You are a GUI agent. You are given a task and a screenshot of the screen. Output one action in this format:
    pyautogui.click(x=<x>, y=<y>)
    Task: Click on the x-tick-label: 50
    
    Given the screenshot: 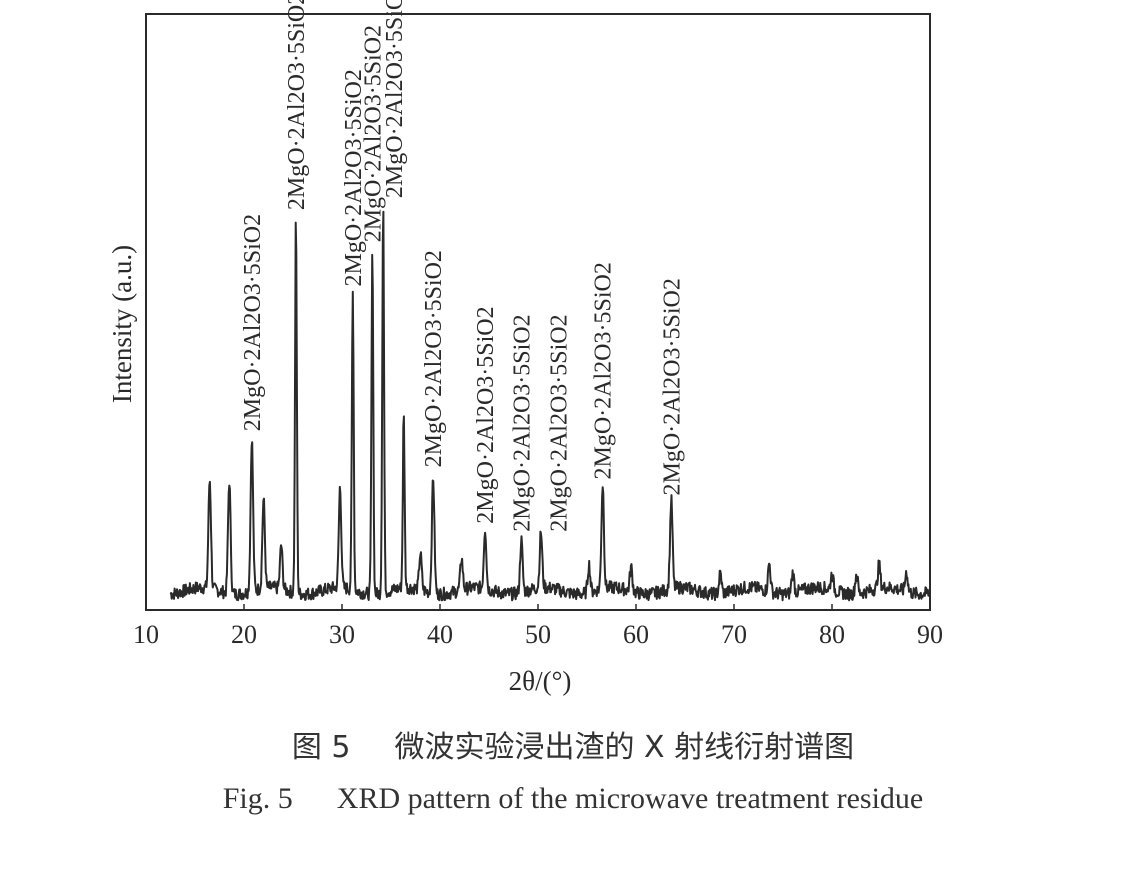 What is the action you would take?
    pyautogui.click(x=538, y=634)
    